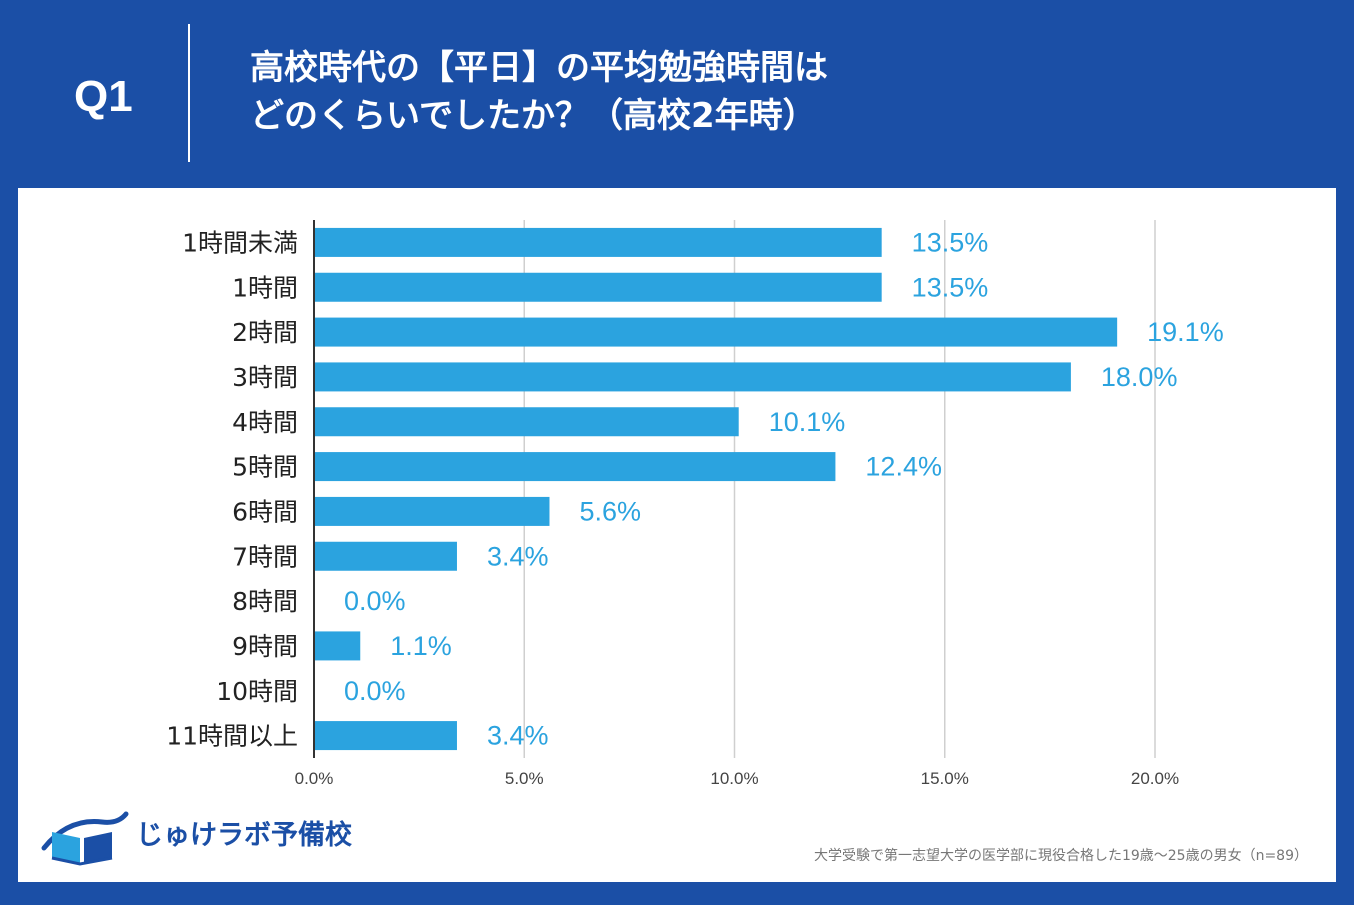 This screenshot has height=905, width=1354. What do you see at coordinates (734, 778) in the screenshot?
I see `x-tick-label: 10.0%` at bounding box center [734, 778].